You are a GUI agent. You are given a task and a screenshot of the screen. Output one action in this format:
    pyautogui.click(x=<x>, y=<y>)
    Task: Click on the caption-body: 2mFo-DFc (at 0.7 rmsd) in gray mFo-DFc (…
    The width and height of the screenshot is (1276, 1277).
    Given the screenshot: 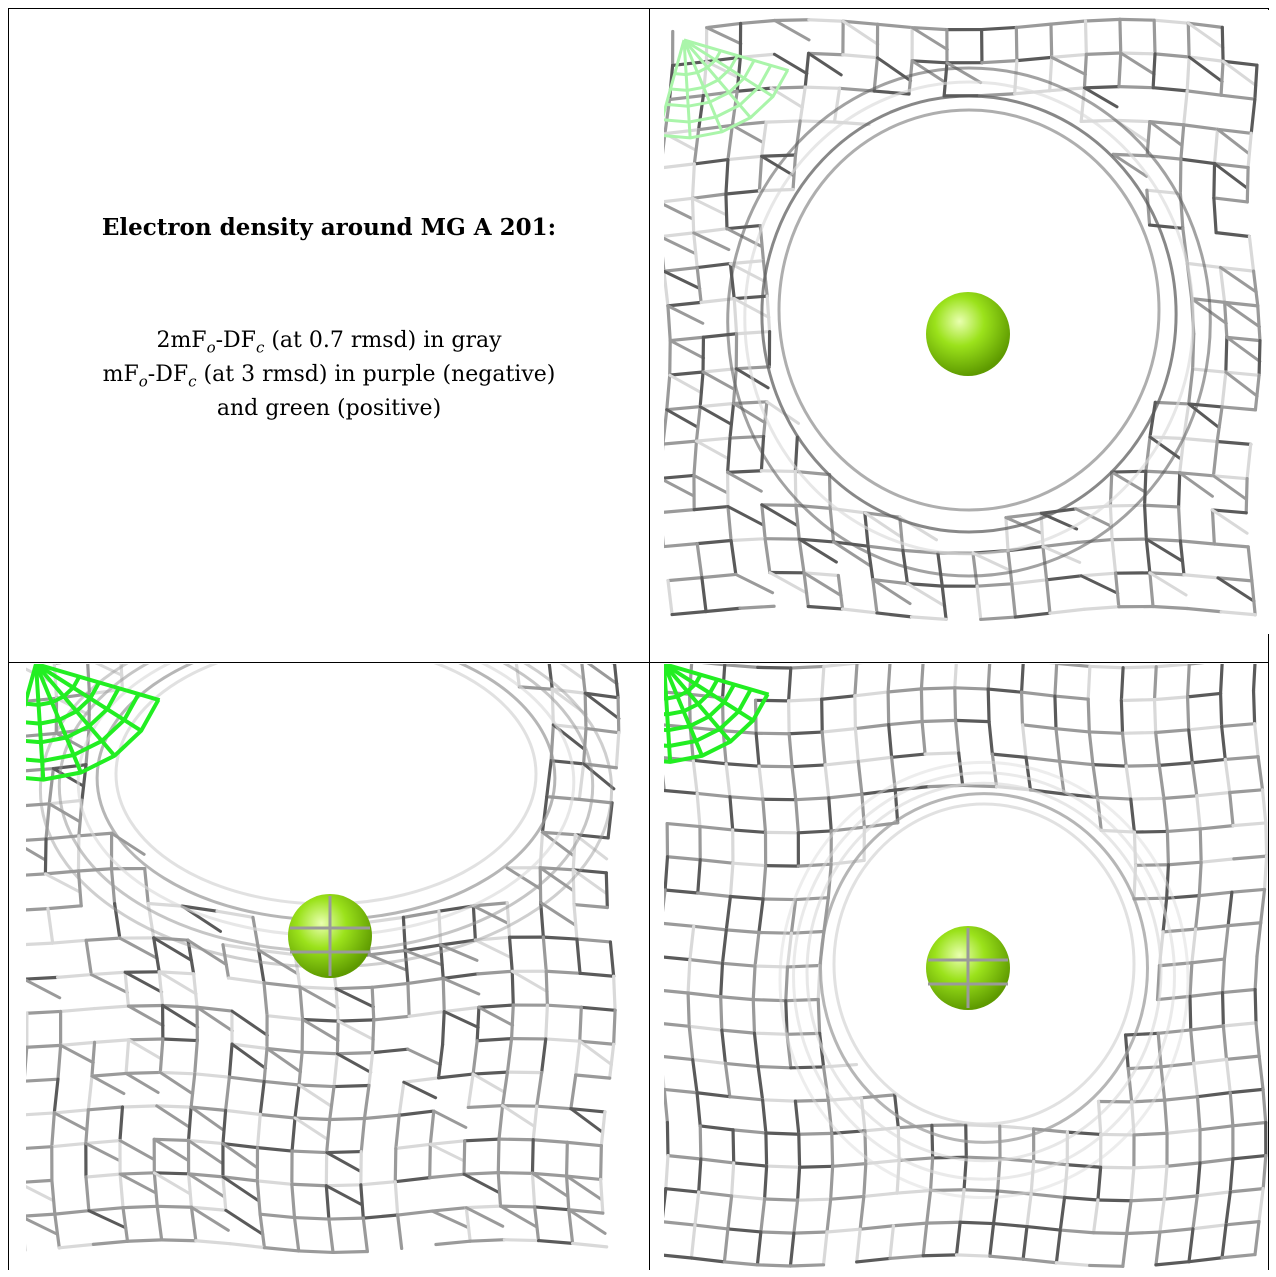 What is the action you would take?
    pyautogui.click(x=329, y=375)
    